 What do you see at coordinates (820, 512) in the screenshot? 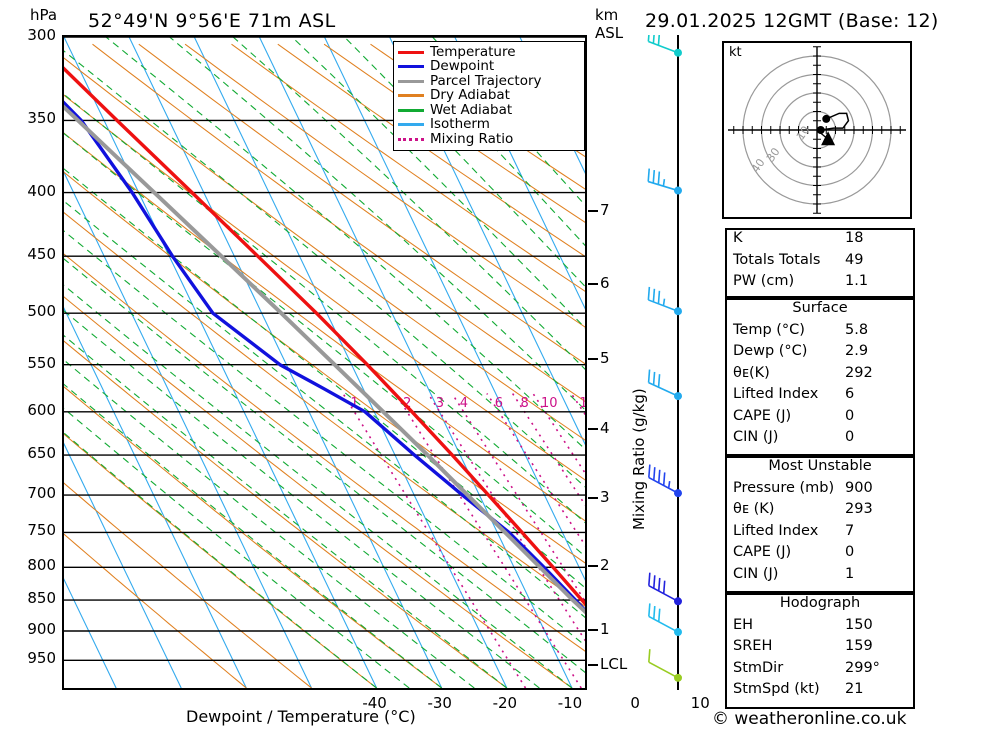
I see `unstable-row: θᴇ (K) 293` at bounding box center [820, 512].